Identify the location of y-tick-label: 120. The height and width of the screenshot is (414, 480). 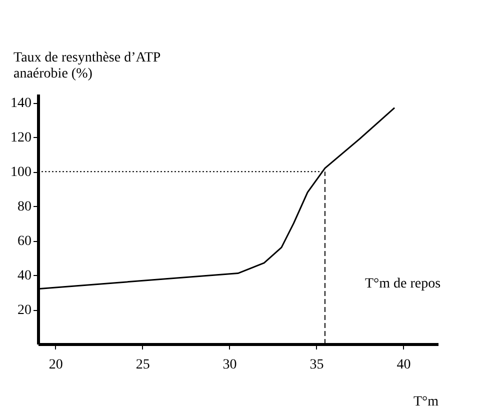
(21, 138).